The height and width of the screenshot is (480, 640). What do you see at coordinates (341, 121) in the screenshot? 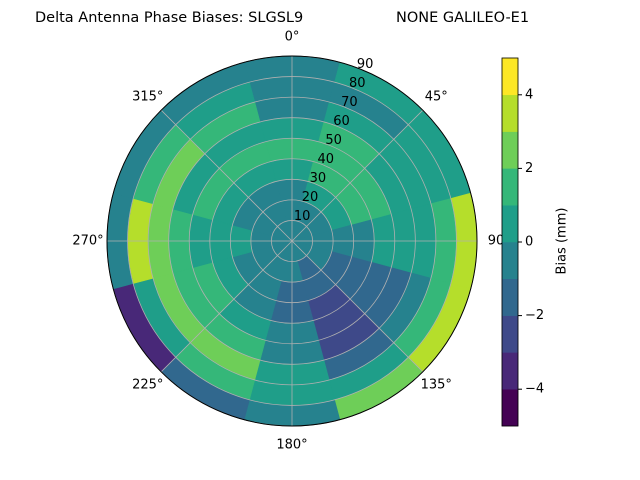
I see `r-tick-label: 60` at bounding box center [341, 121].